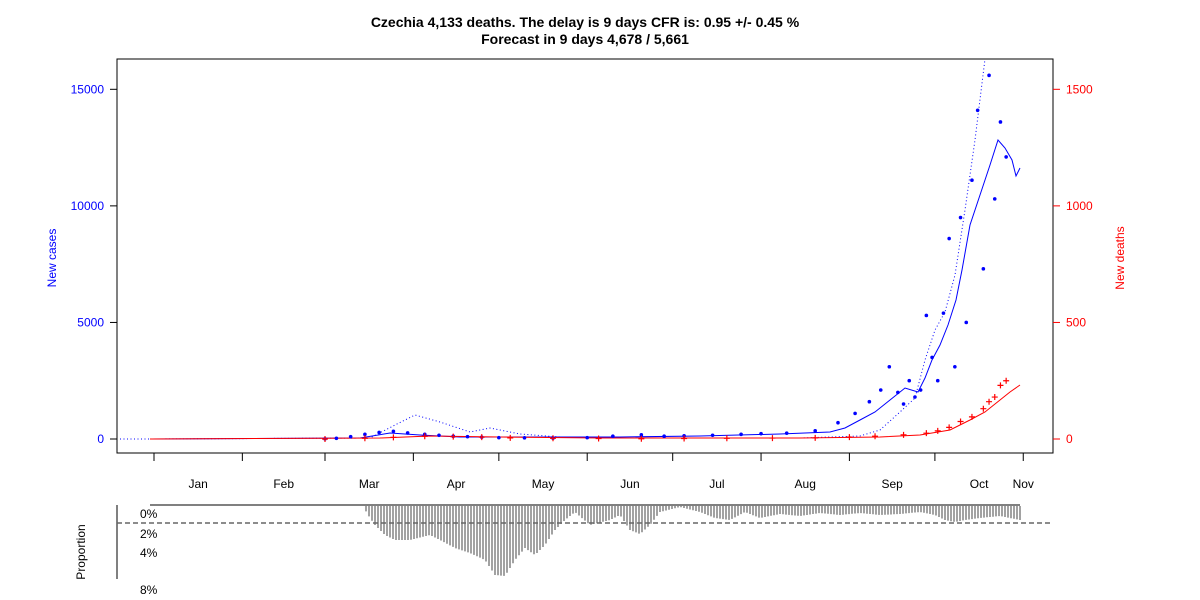 This screenshot has width=1200, height=600. What do you see at coordinates (283, 484) in the screenshot?
I see `x-month-label: Feb` at bounding box center [283, 484].